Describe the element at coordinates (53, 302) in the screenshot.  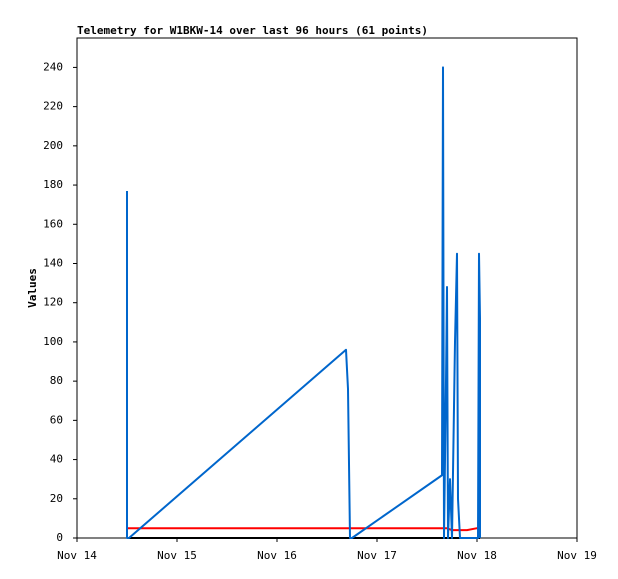
I see `y-tick-label: 120` at that location.